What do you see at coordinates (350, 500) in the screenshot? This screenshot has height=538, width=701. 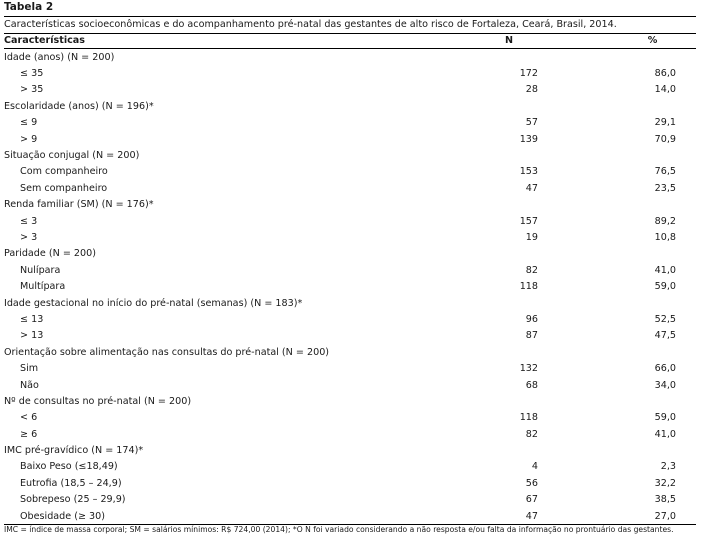 I see `table-row: Sobrepeso (25 – 29,9) 67 38,5` at bounding box center [350, 500].